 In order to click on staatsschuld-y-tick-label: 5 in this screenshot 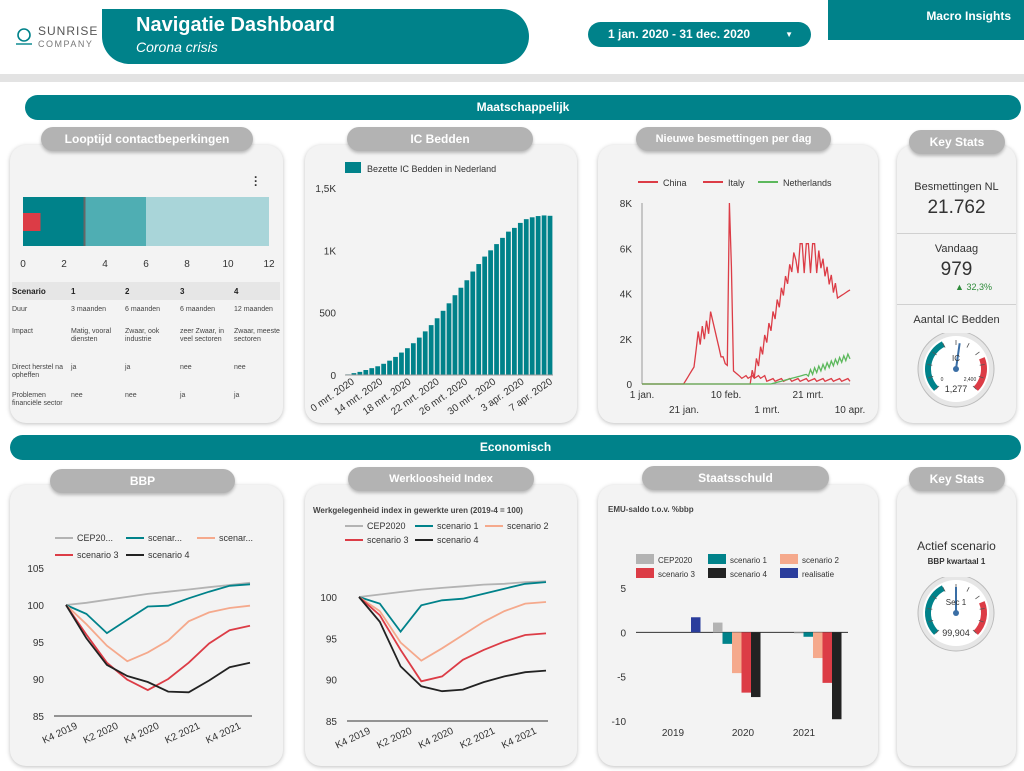, I will do `click(623, 589)`.